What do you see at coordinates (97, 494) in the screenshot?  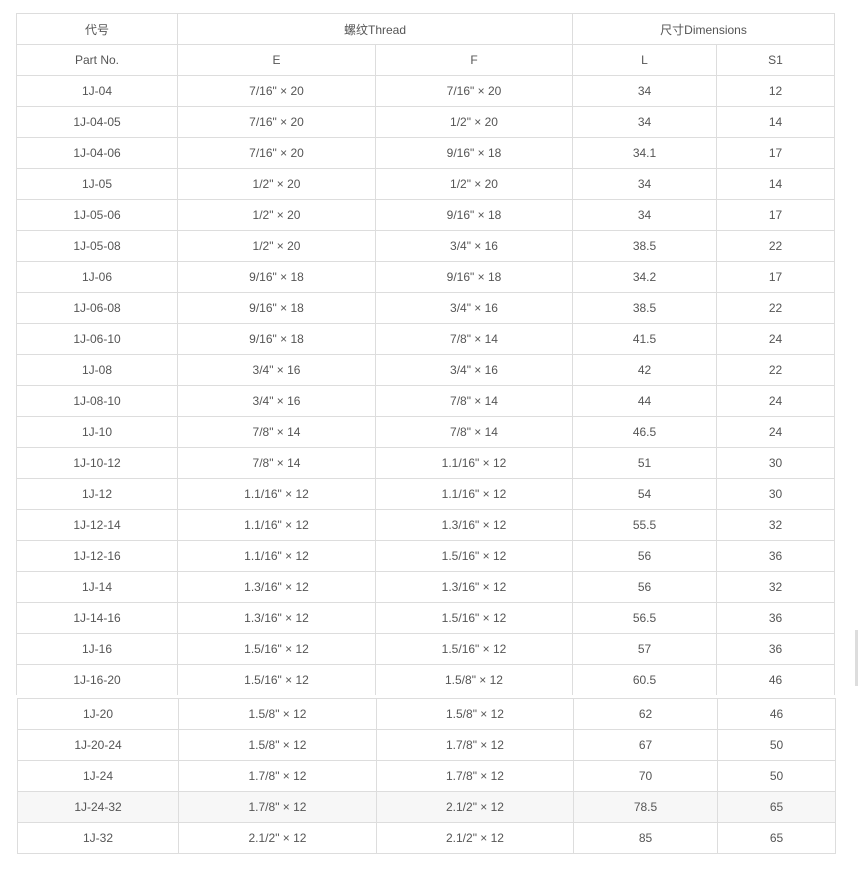 I see `part-no-cell: 1J-12` at bounding box center [97, 494].